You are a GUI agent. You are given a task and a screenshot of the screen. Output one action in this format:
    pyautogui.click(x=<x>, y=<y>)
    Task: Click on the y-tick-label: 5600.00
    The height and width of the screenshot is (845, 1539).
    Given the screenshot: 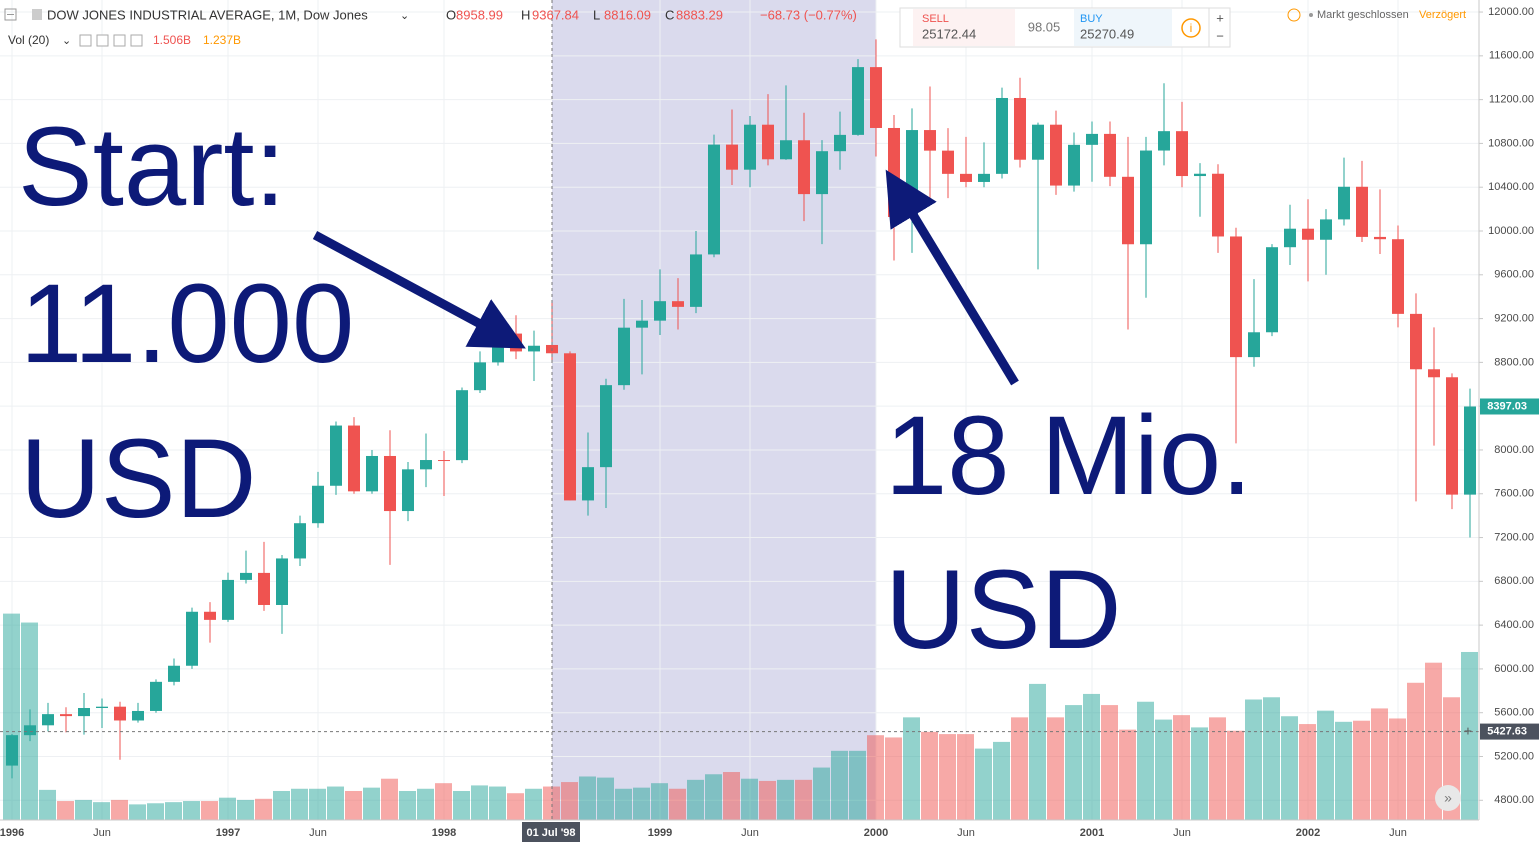 What is the action you would take?
    pyautogui.click(x=1514, y=713)
    